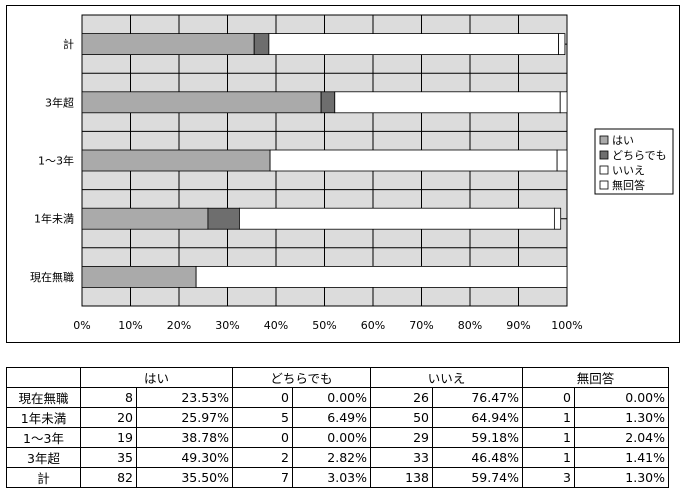 This screenshot has width=688, height=496. I want to click on table-header-row: はい どちらでも いいえ 無回答, so click(337, 377).